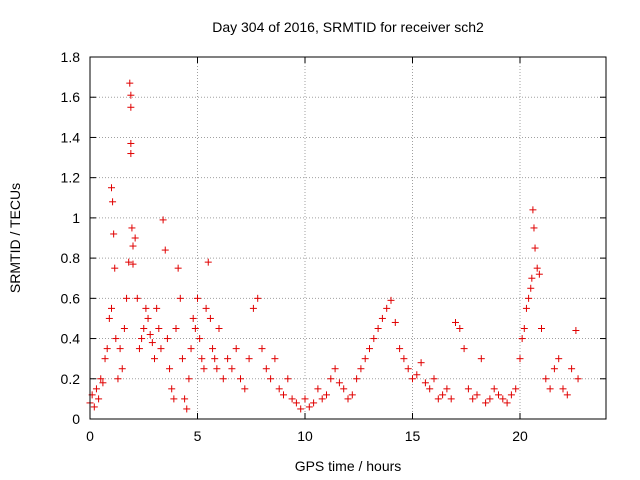  Describe the element at coordinates (76, 218) in the screenshot. I see `y-tick-label: 1` at that location.